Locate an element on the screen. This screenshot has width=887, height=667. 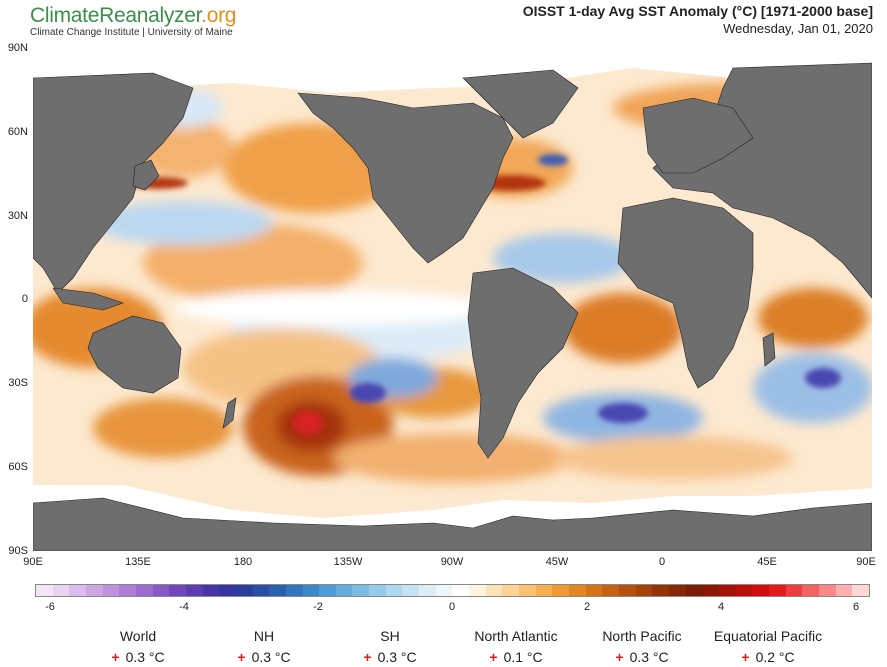
stat-name: North Atlantic is located at coordinates (516, 636).